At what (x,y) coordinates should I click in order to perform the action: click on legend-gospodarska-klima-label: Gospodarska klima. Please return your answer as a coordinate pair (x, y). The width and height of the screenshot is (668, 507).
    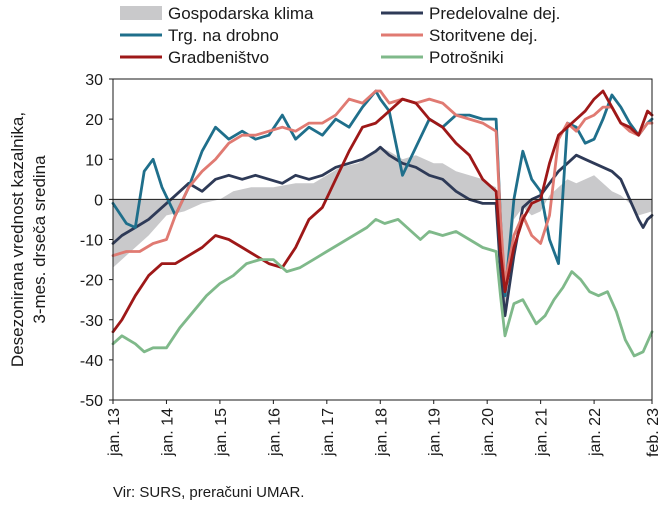
    Looking at the image, I should click on (241, 13).